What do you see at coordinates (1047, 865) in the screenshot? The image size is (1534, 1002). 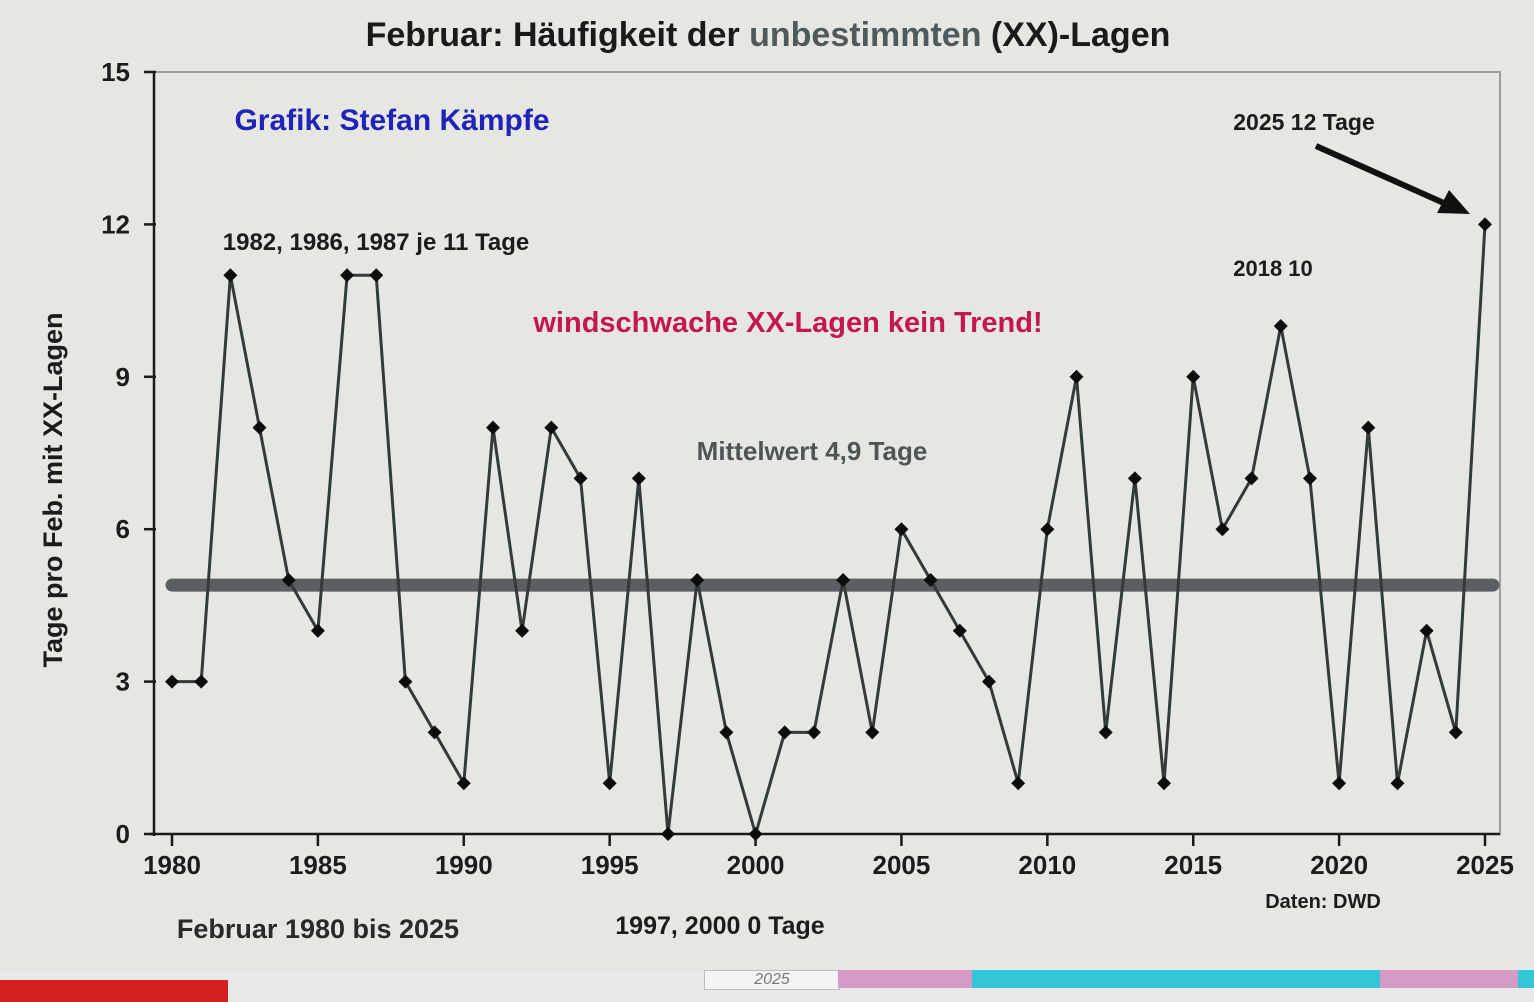 I see `x-tick-label: 2010` at bounding box center [1047, 865].